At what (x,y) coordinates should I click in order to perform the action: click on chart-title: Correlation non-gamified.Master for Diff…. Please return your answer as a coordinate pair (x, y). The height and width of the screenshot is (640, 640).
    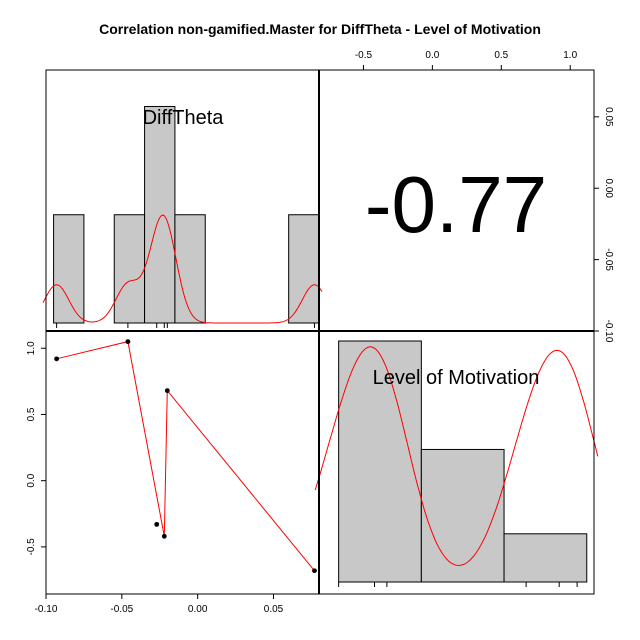
    Looking at the image, I should click on (320, 29).